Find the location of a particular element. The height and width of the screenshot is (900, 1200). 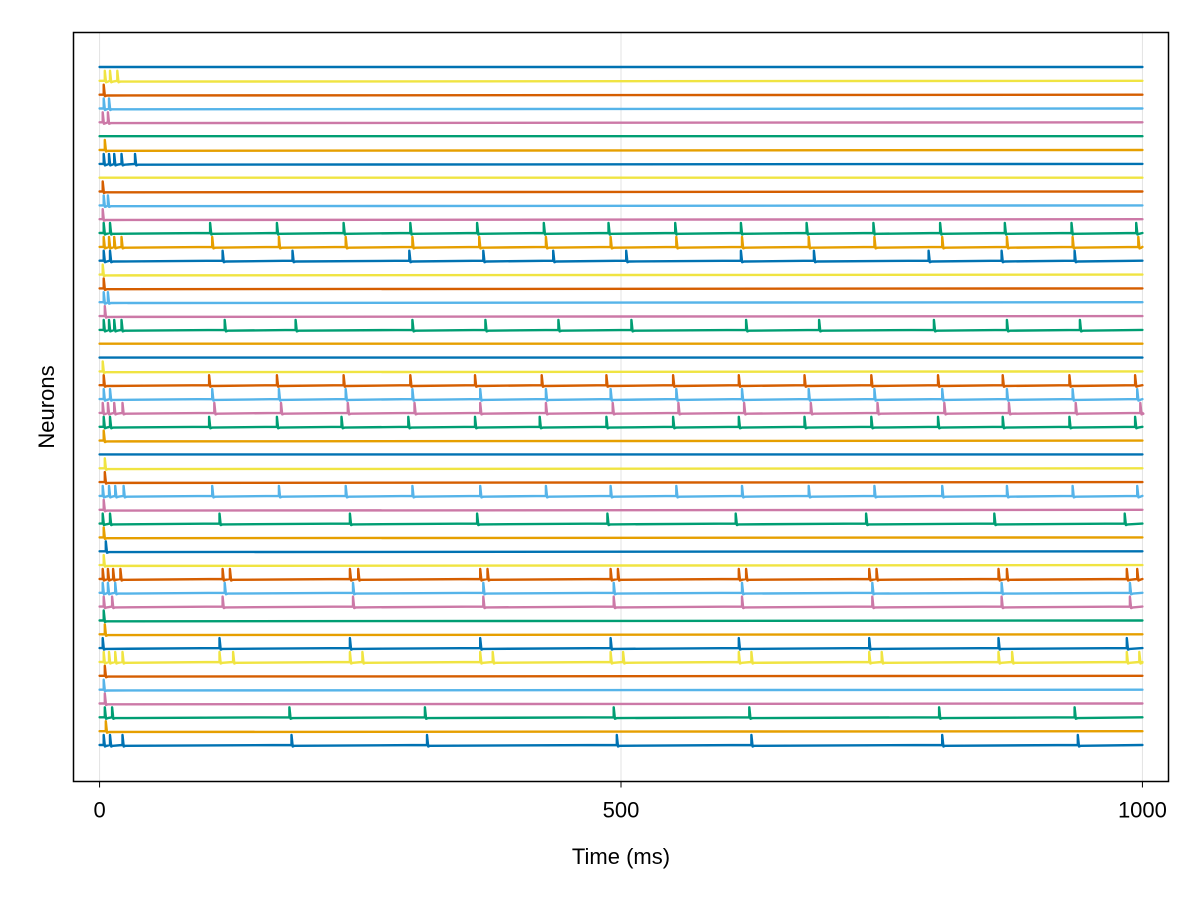

x-tick-label: 1000 is located at coordinates (1142, 810).